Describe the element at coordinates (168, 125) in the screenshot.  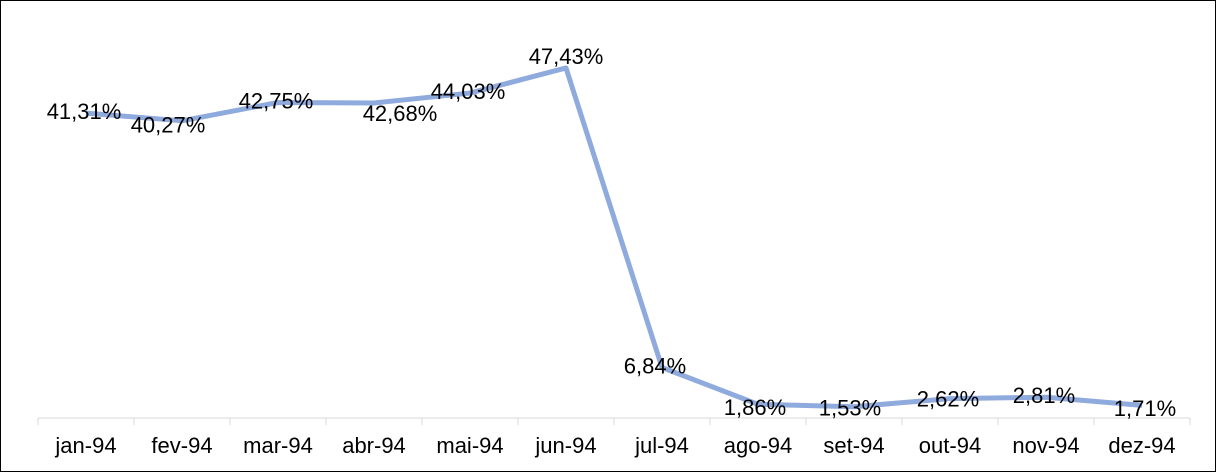
I see `data-label: 40,27%` at that location.